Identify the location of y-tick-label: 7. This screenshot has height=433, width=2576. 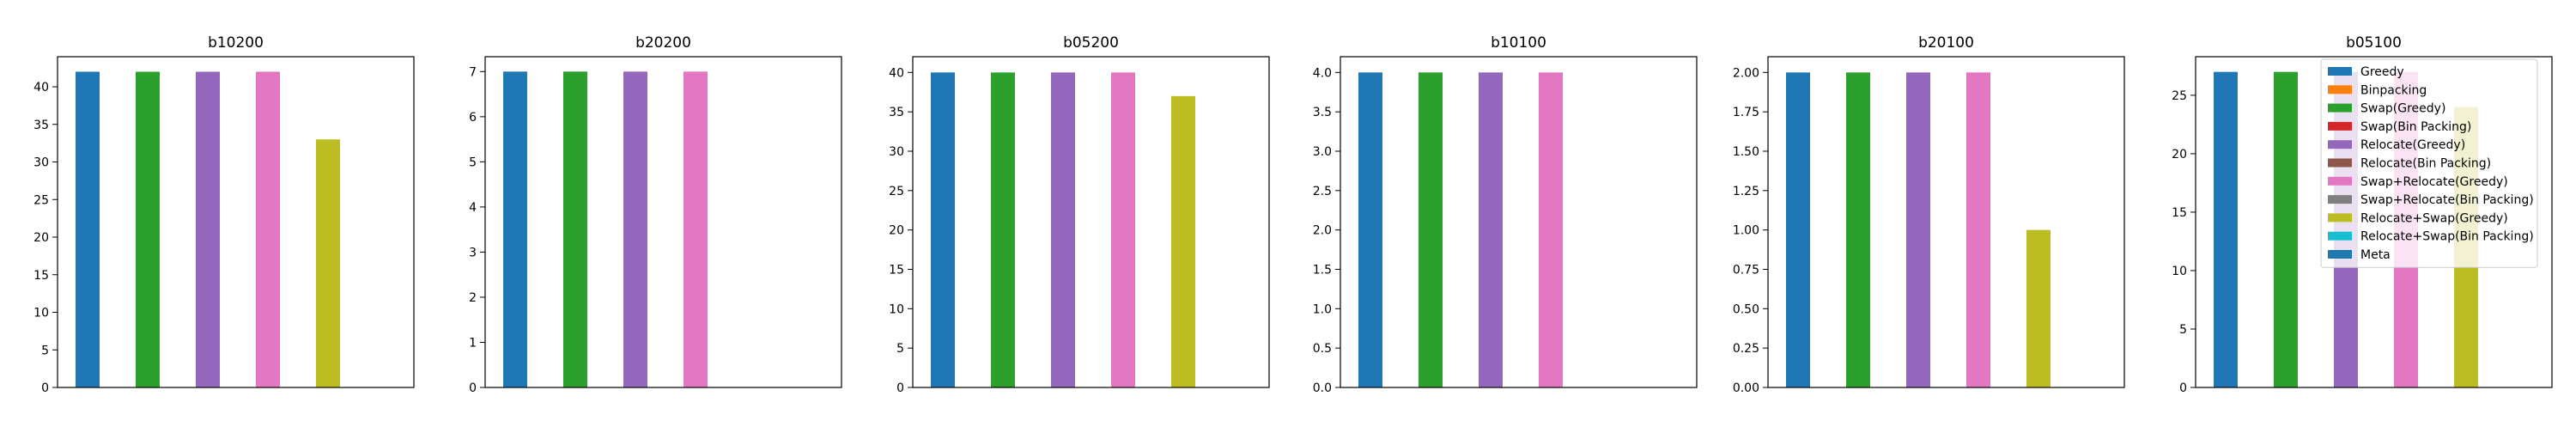
(473, 72).